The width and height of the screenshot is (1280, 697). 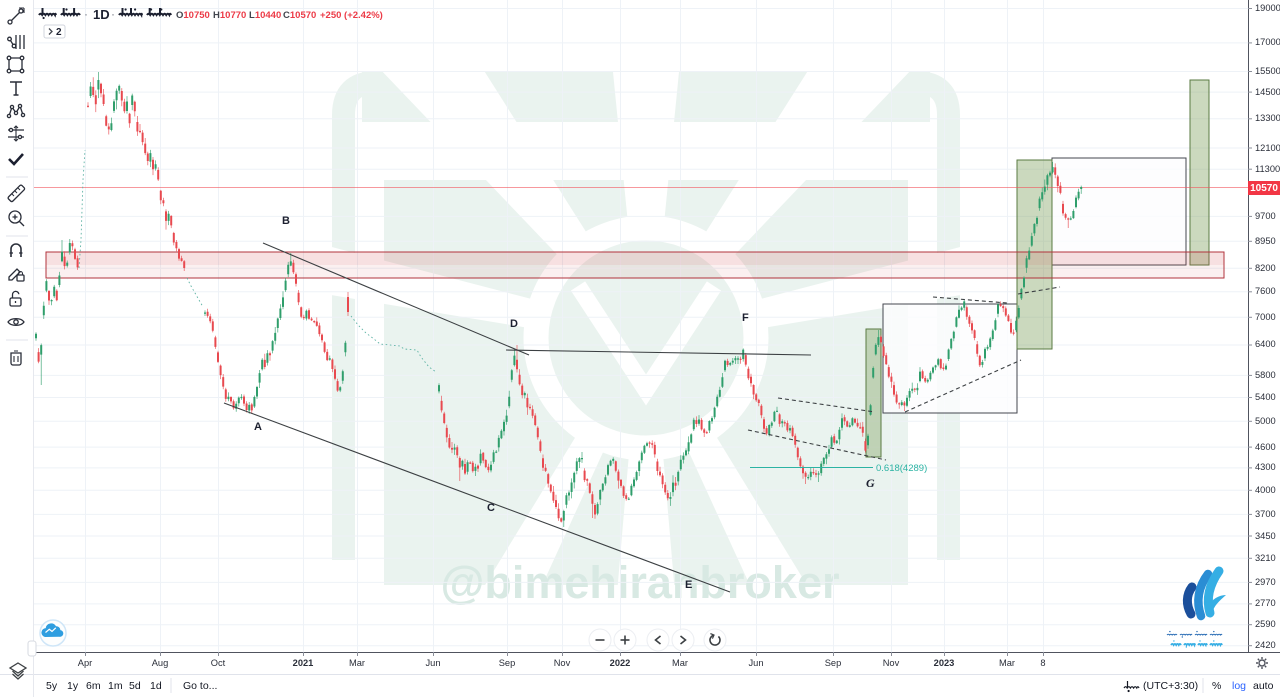 What do you see at coordinates (491, 508) in the screenshot?
I see `svg-text: C` at bounding box center [491, 508].